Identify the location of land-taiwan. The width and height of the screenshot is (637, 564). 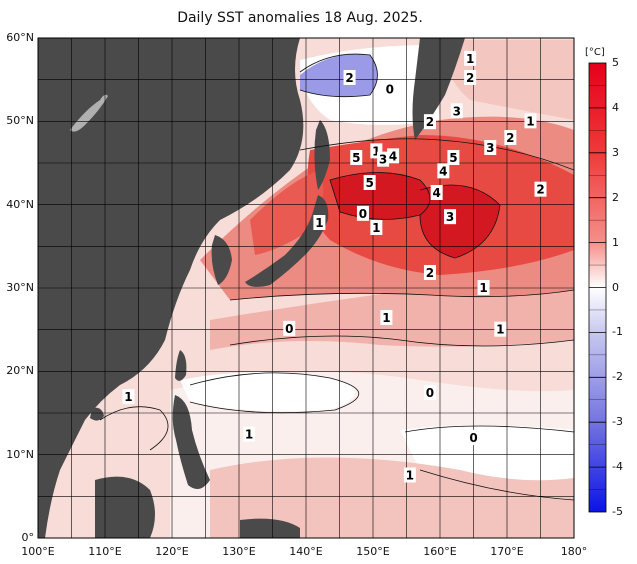
(181, 365).